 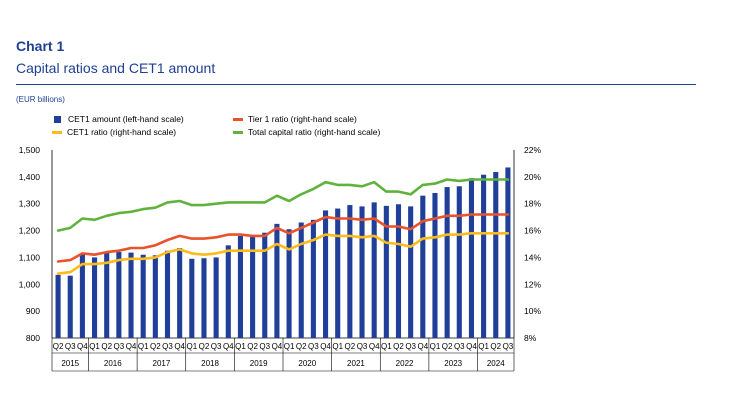 I want to click on legend-swatch-cet1-ratio, so click(x=57, y=132).